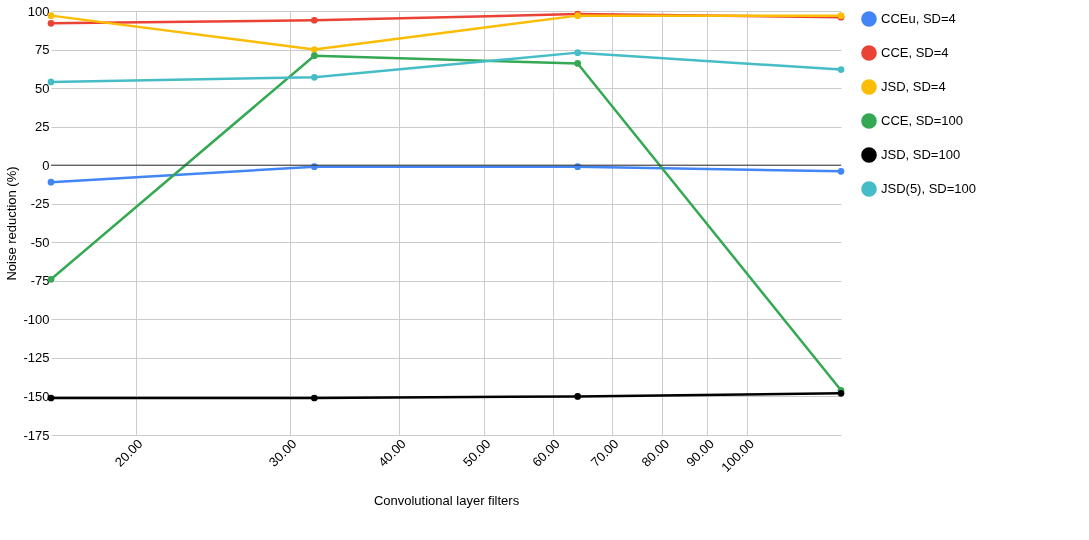  What do you see at coordinates (929, 188) in the screenshot?
I see `legend-label: JSD(5), SD=100` at bounding box center [929, 188].